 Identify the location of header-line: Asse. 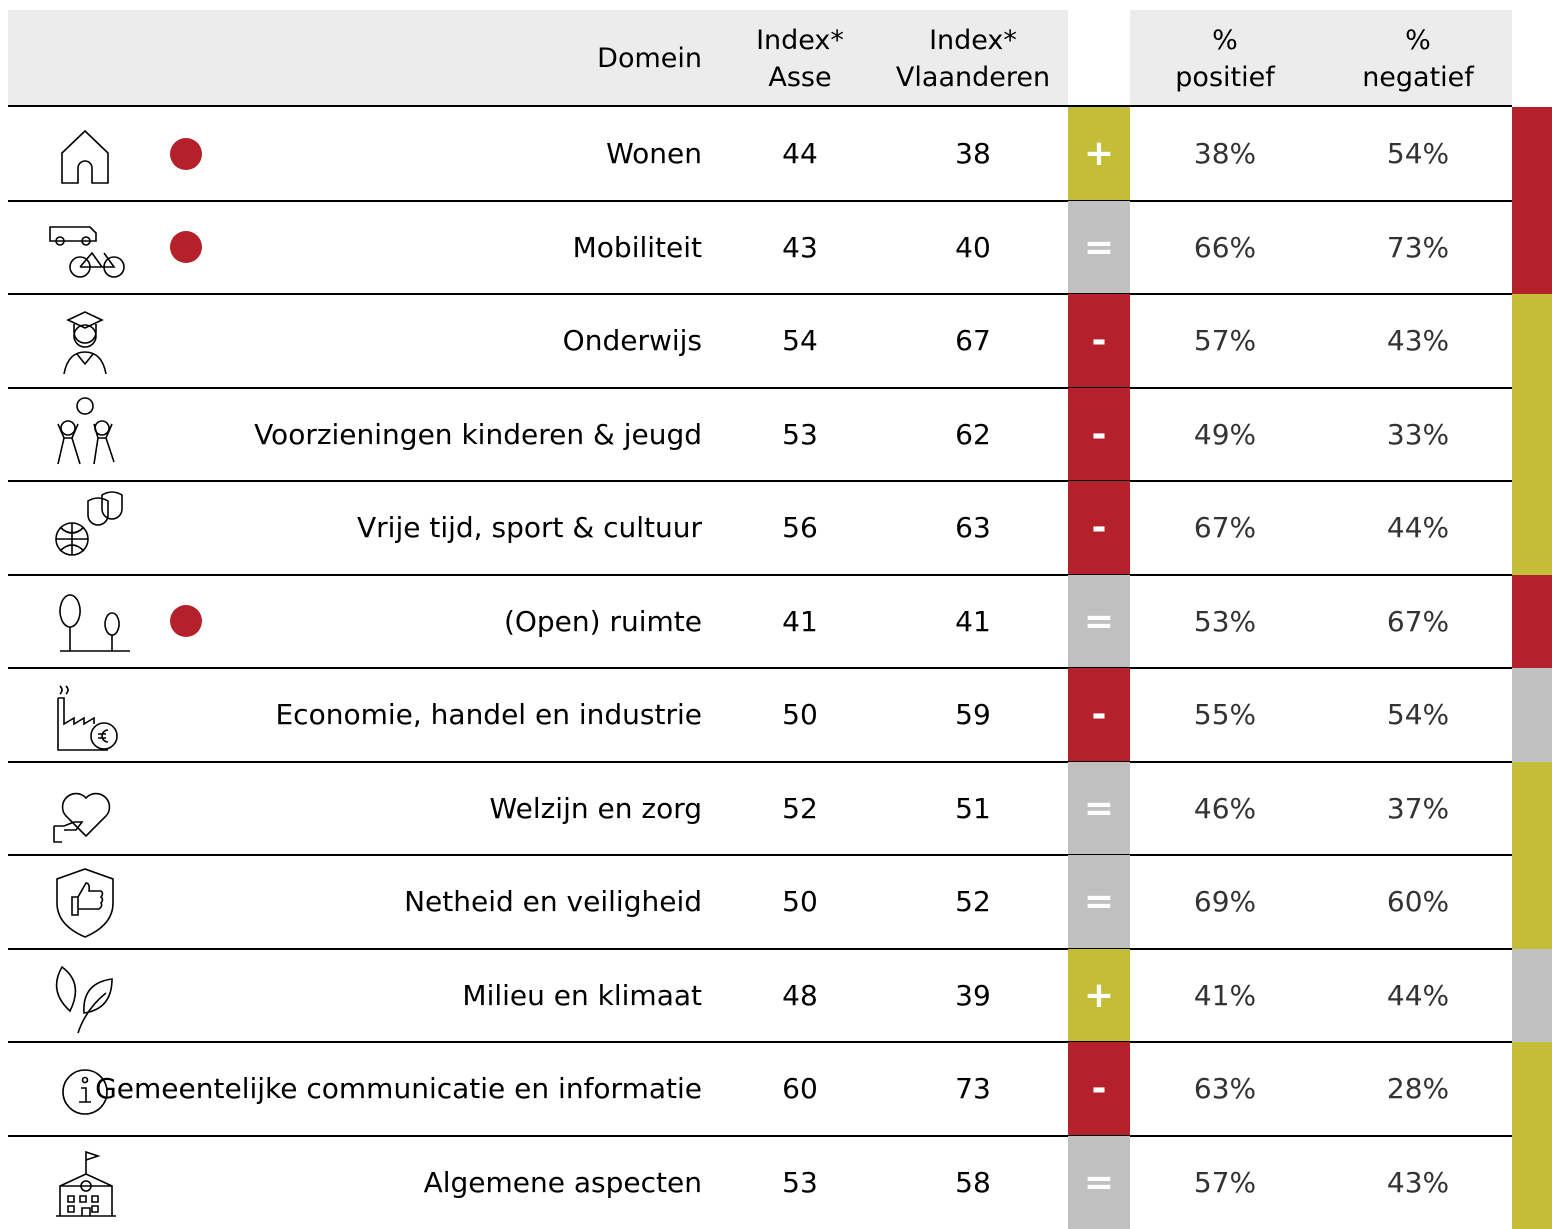
(800, 77).